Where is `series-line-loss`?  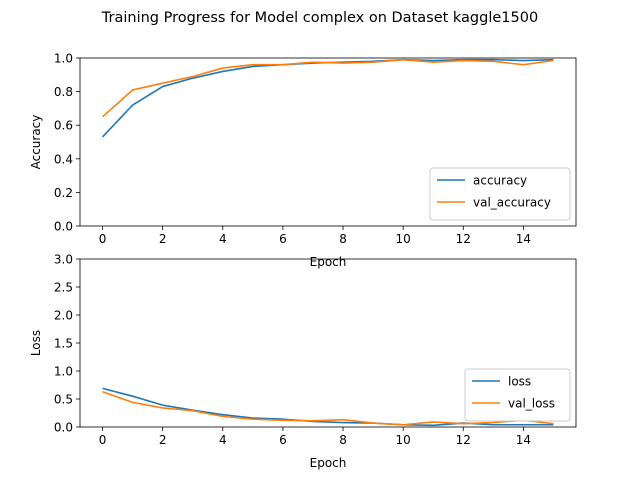
series-line-loss is located at coordinates (328, 407).